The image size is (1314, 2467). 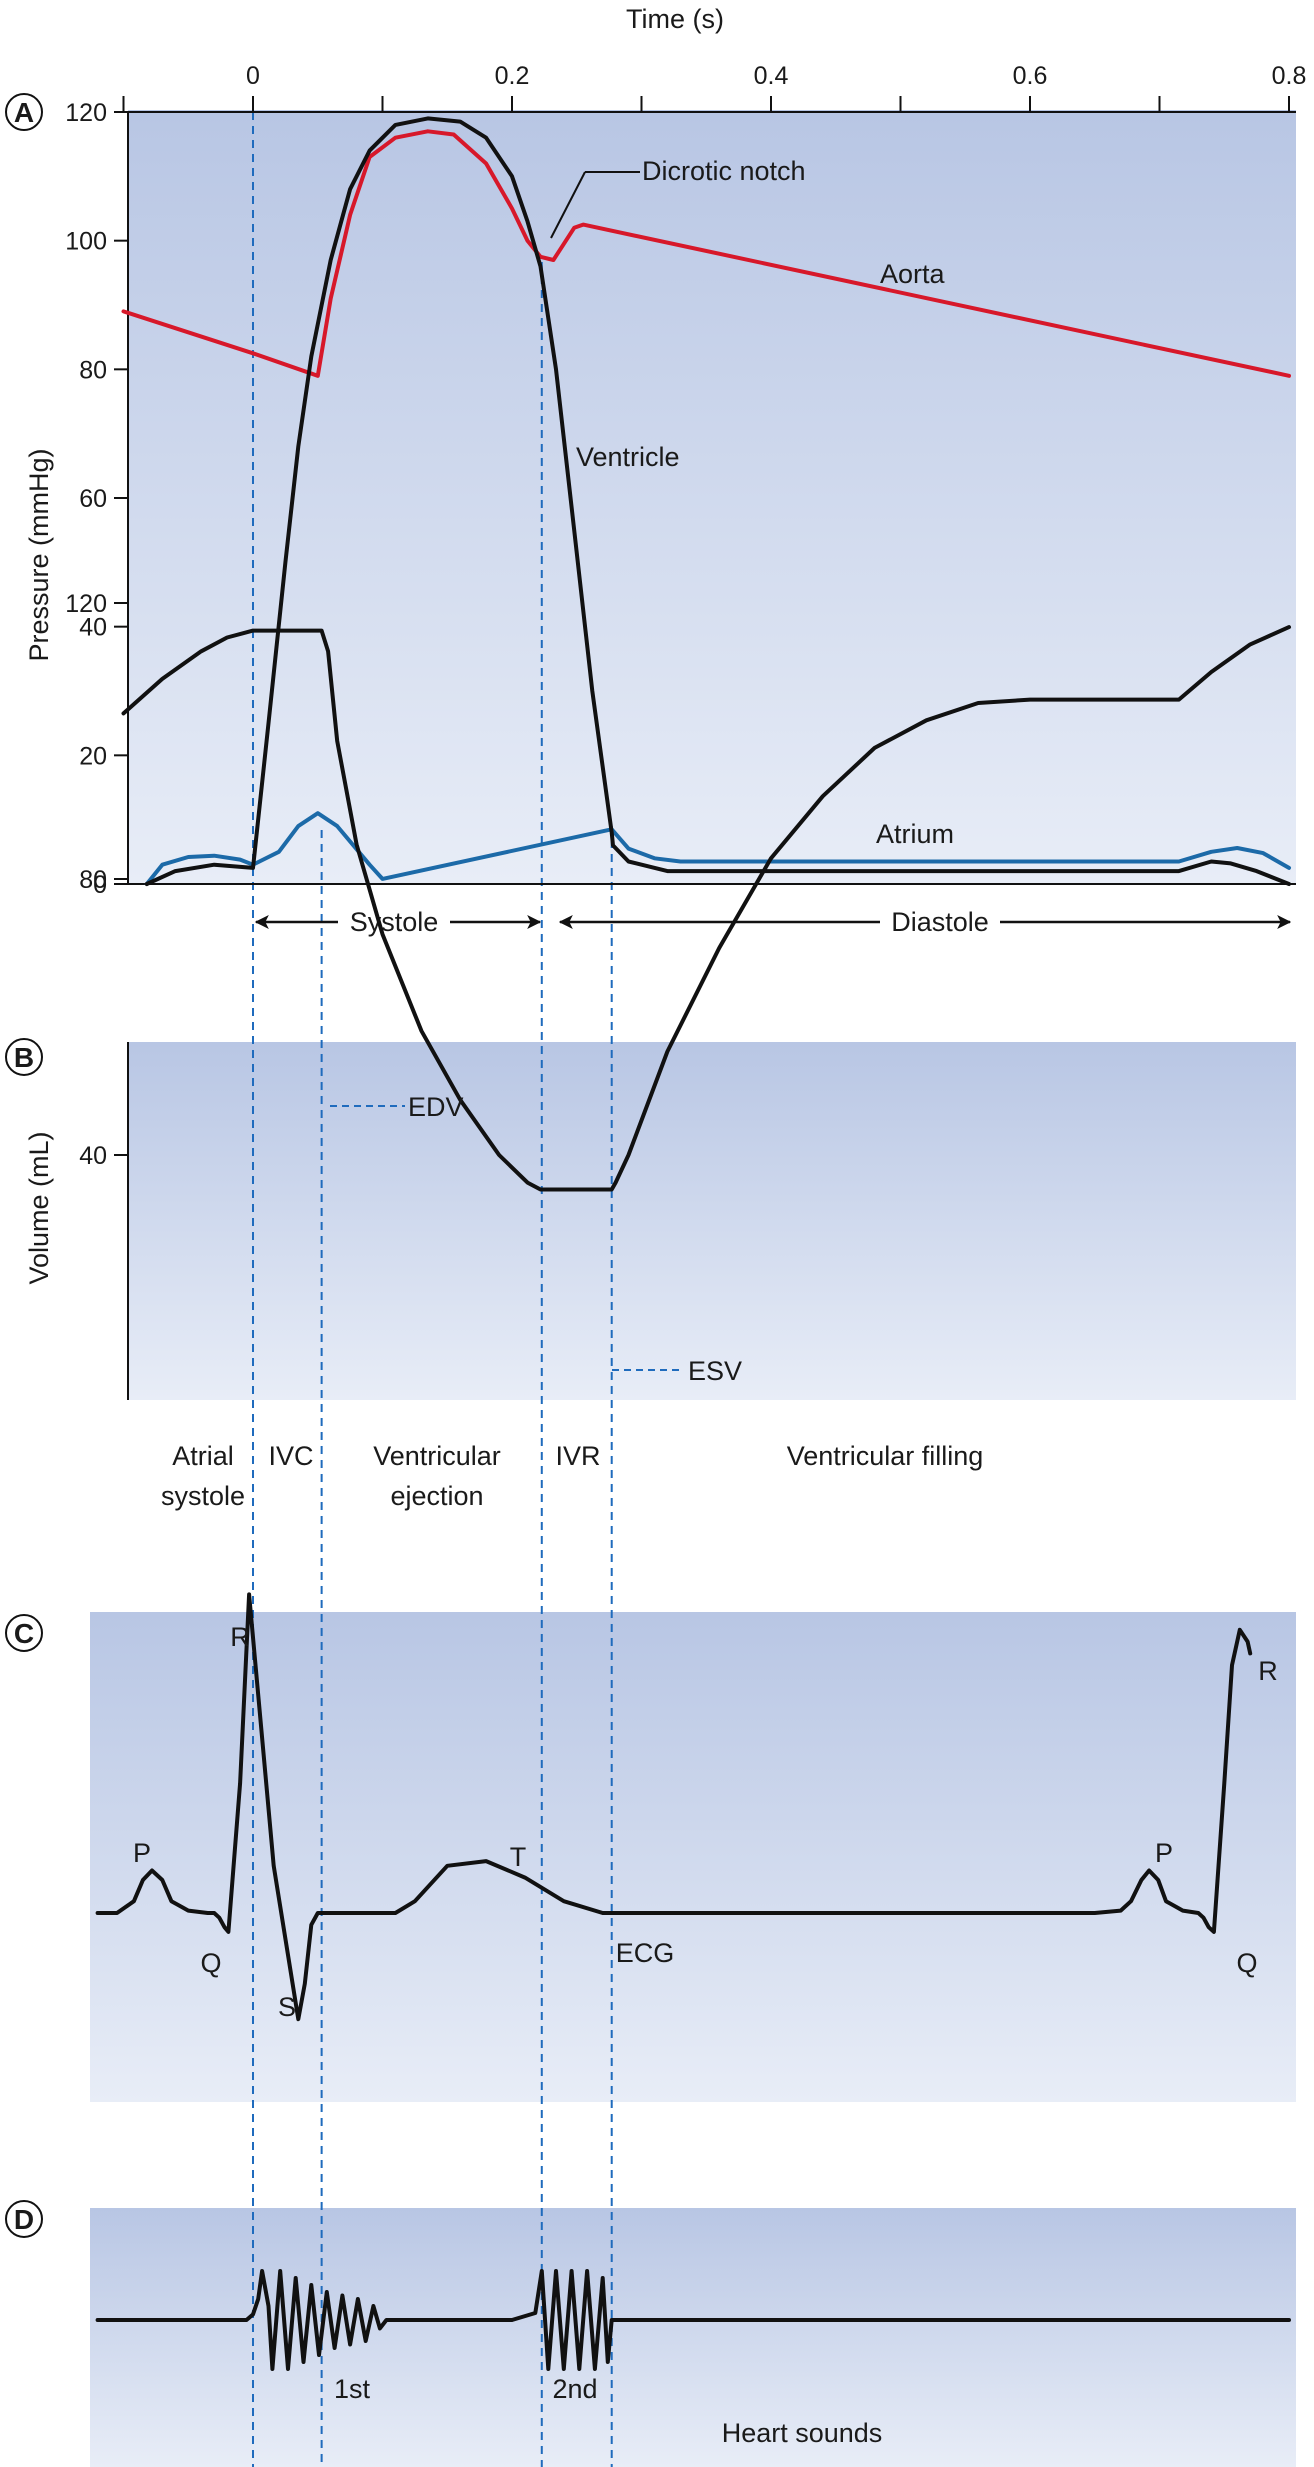 What do you see at coordinates (574, 2389) in the screenshot?
I see `second-heart-sound-label: 2nd` at bounding box center [574, 2389].